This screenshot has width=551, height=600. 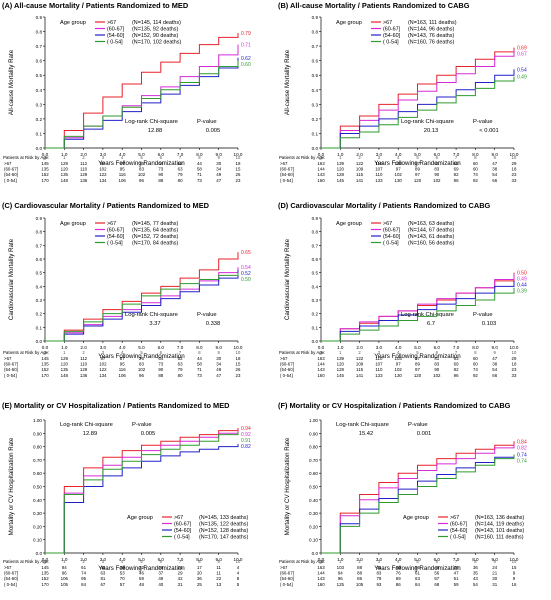 I want to click on legend-count: (N=170, 102 deaths), so click(x=157, y=43).